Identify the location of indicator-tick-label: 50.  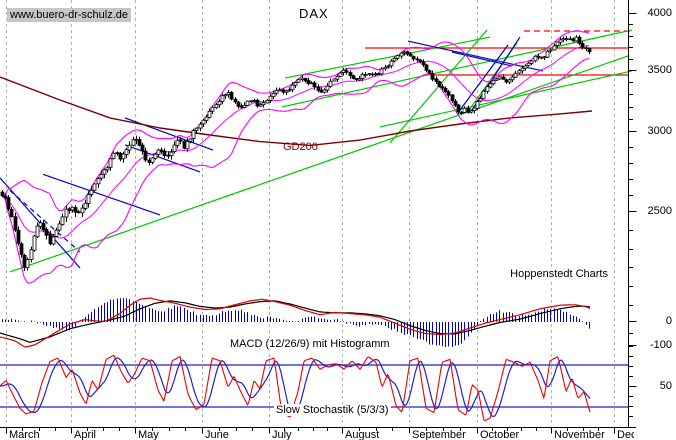
(665, 386).